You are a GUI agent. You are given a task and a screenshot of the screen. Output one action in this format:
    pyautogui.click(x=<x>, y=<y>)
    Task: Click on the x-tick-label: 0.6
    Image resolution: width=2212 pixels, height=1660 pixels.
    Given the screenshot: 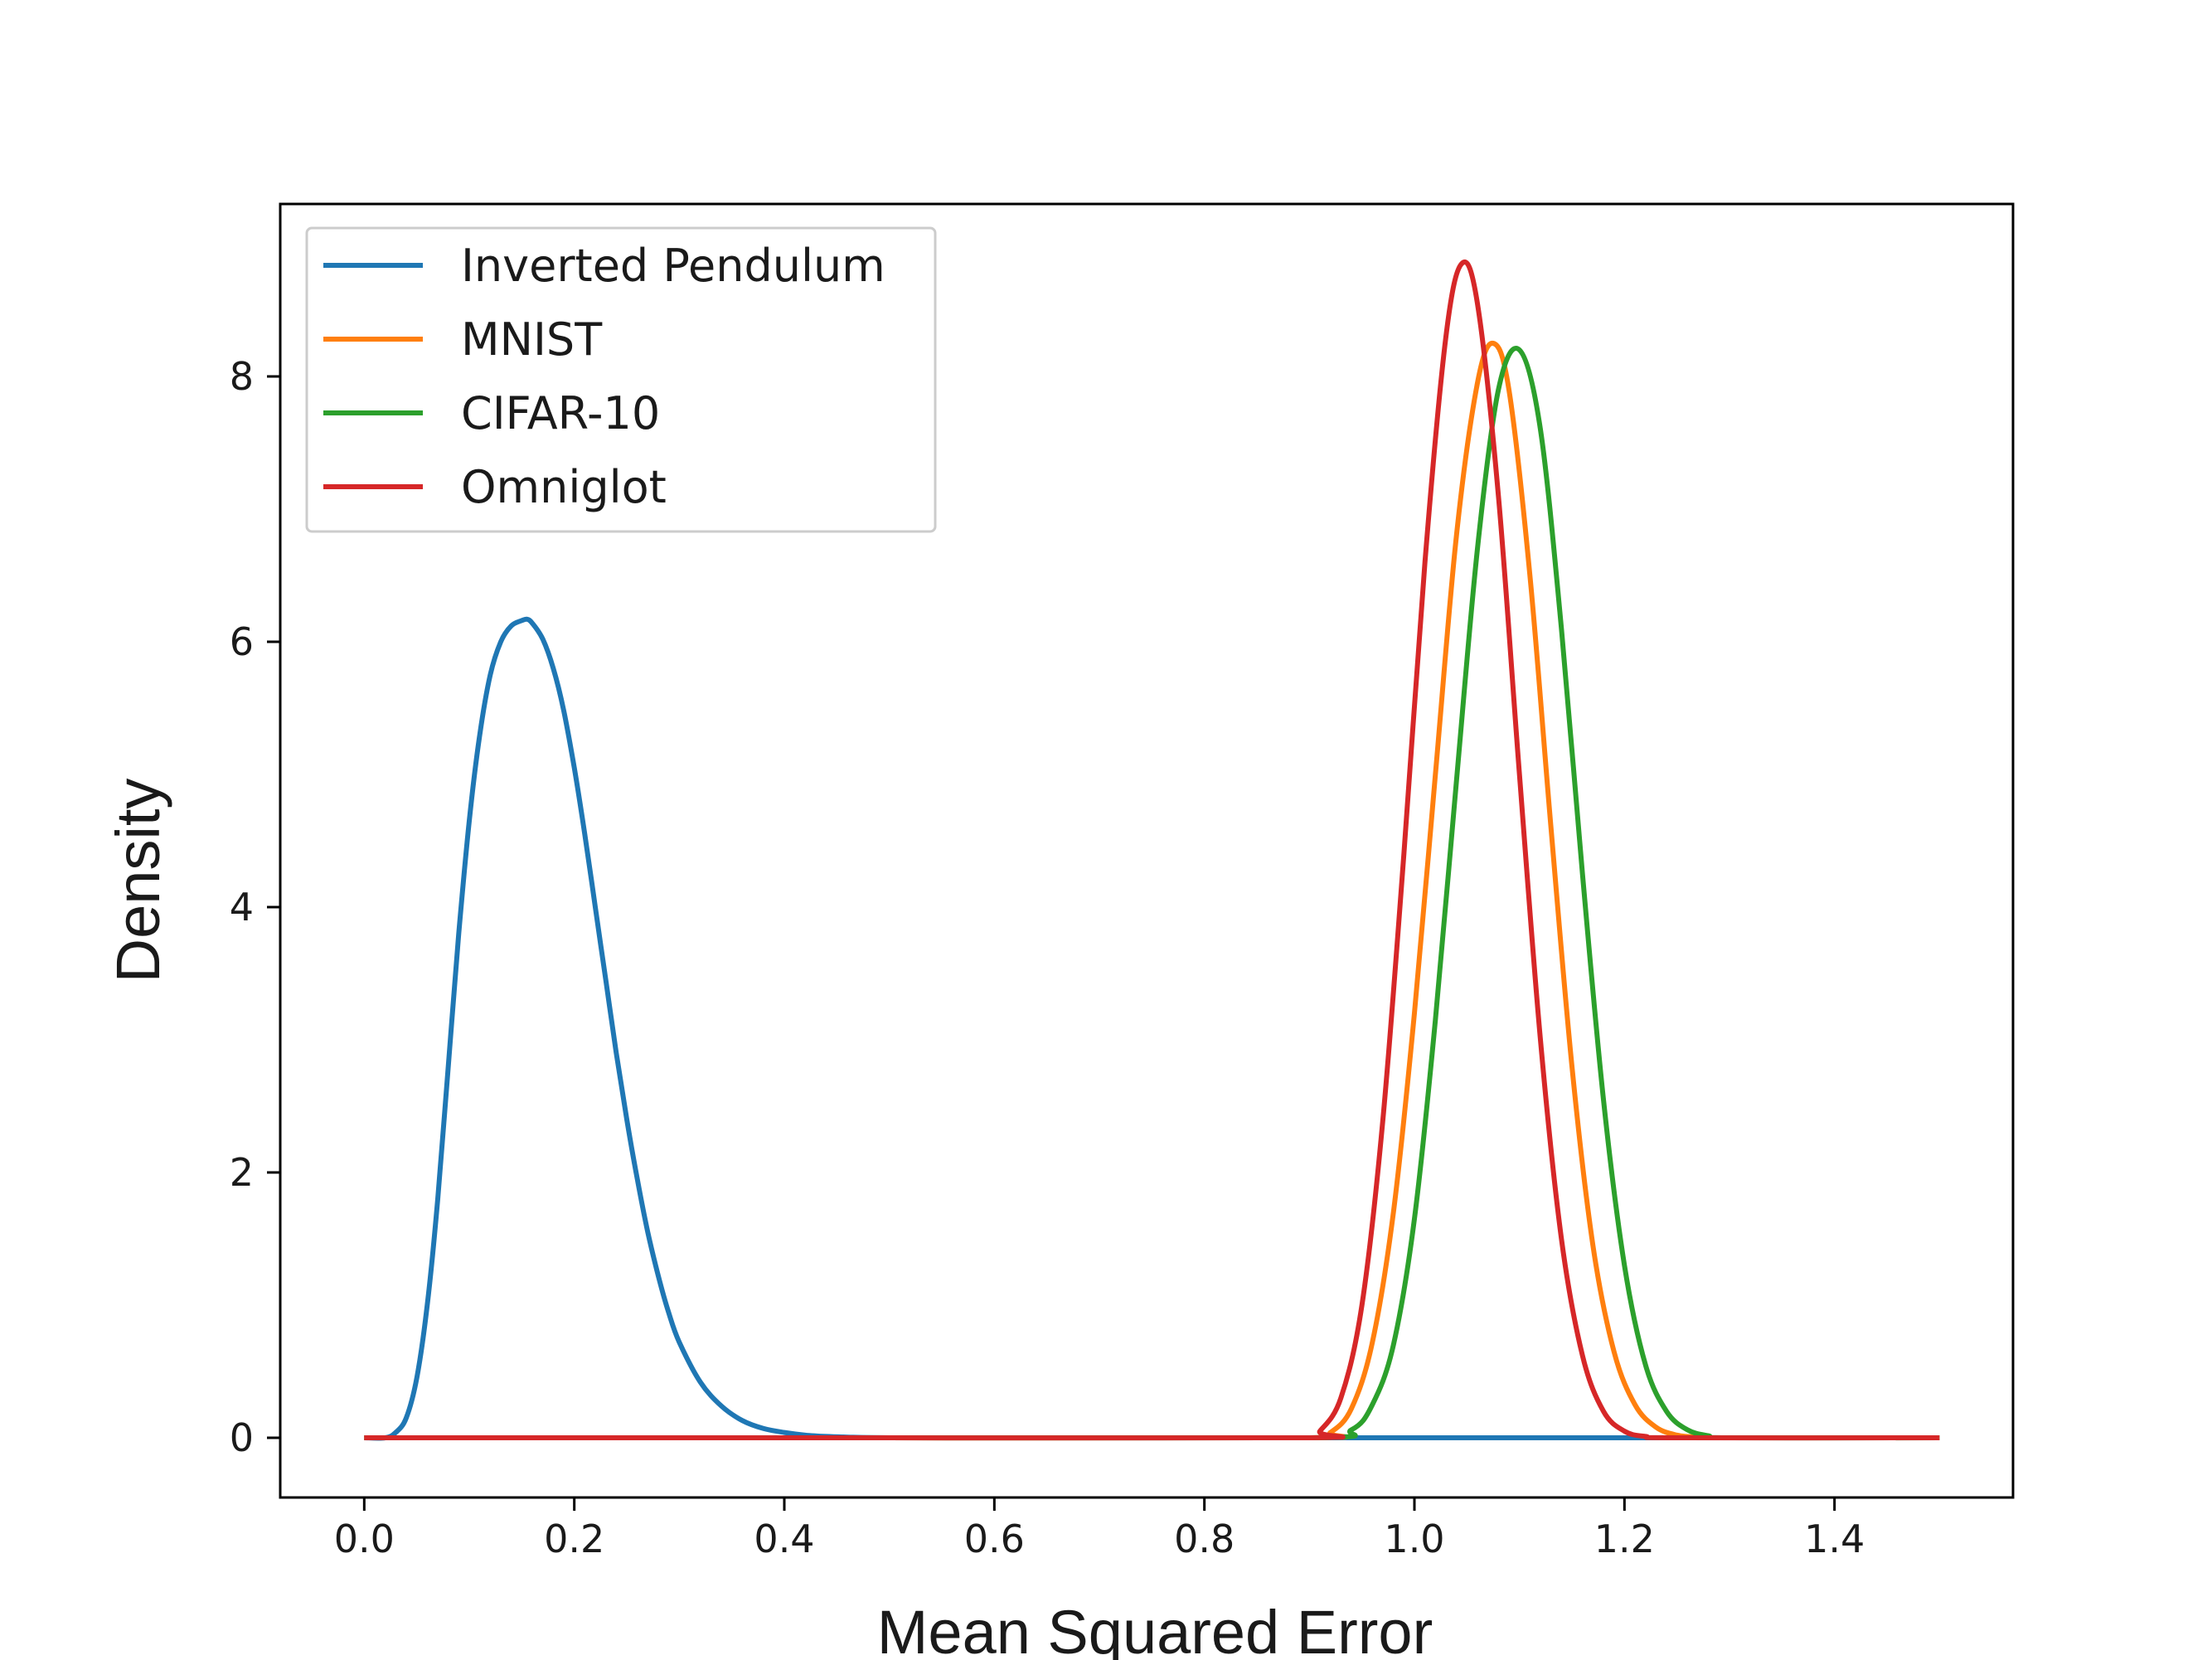 What is the action you would take?
    pyautogui.click(x=994, y=1539)
    